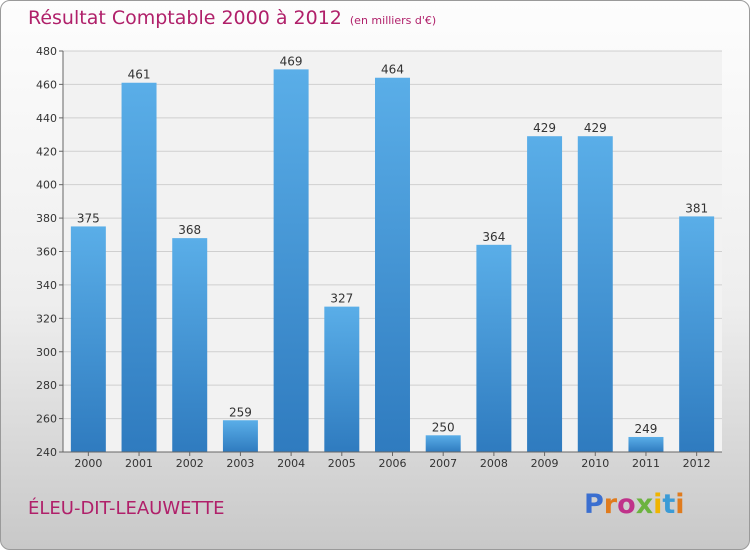  What do you see at coordinates (46, 252) in the screenshot?
I see `y-tick-label: 360` at bounding box center [46, 252].